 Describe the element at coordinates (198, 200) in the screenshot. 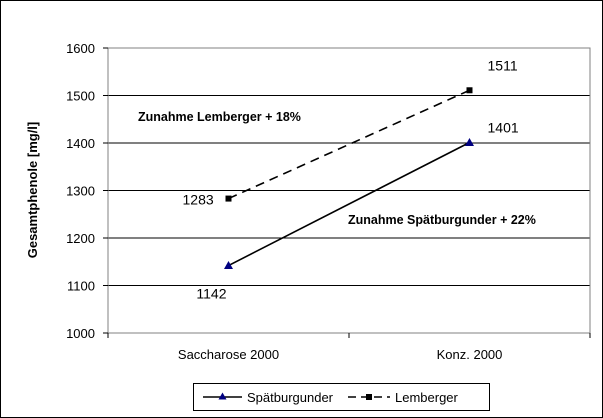

I see `data-label-1-0: 1283` at that location.